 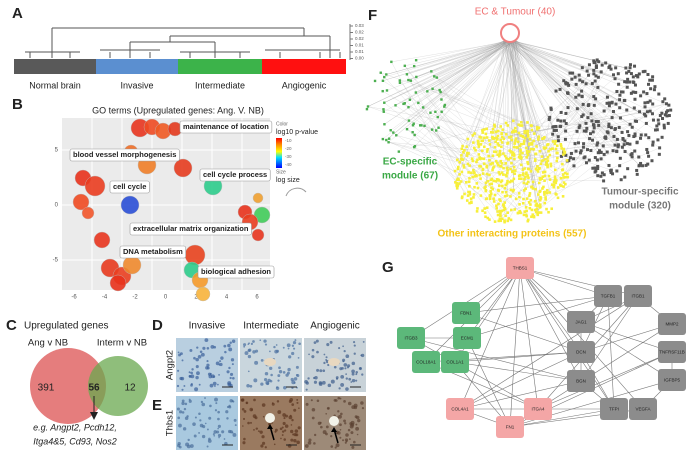 What do you see at coordinates (170, 423) in the screenshot?
I see `row-label: Thbs1` at bounding box center [170, 423].